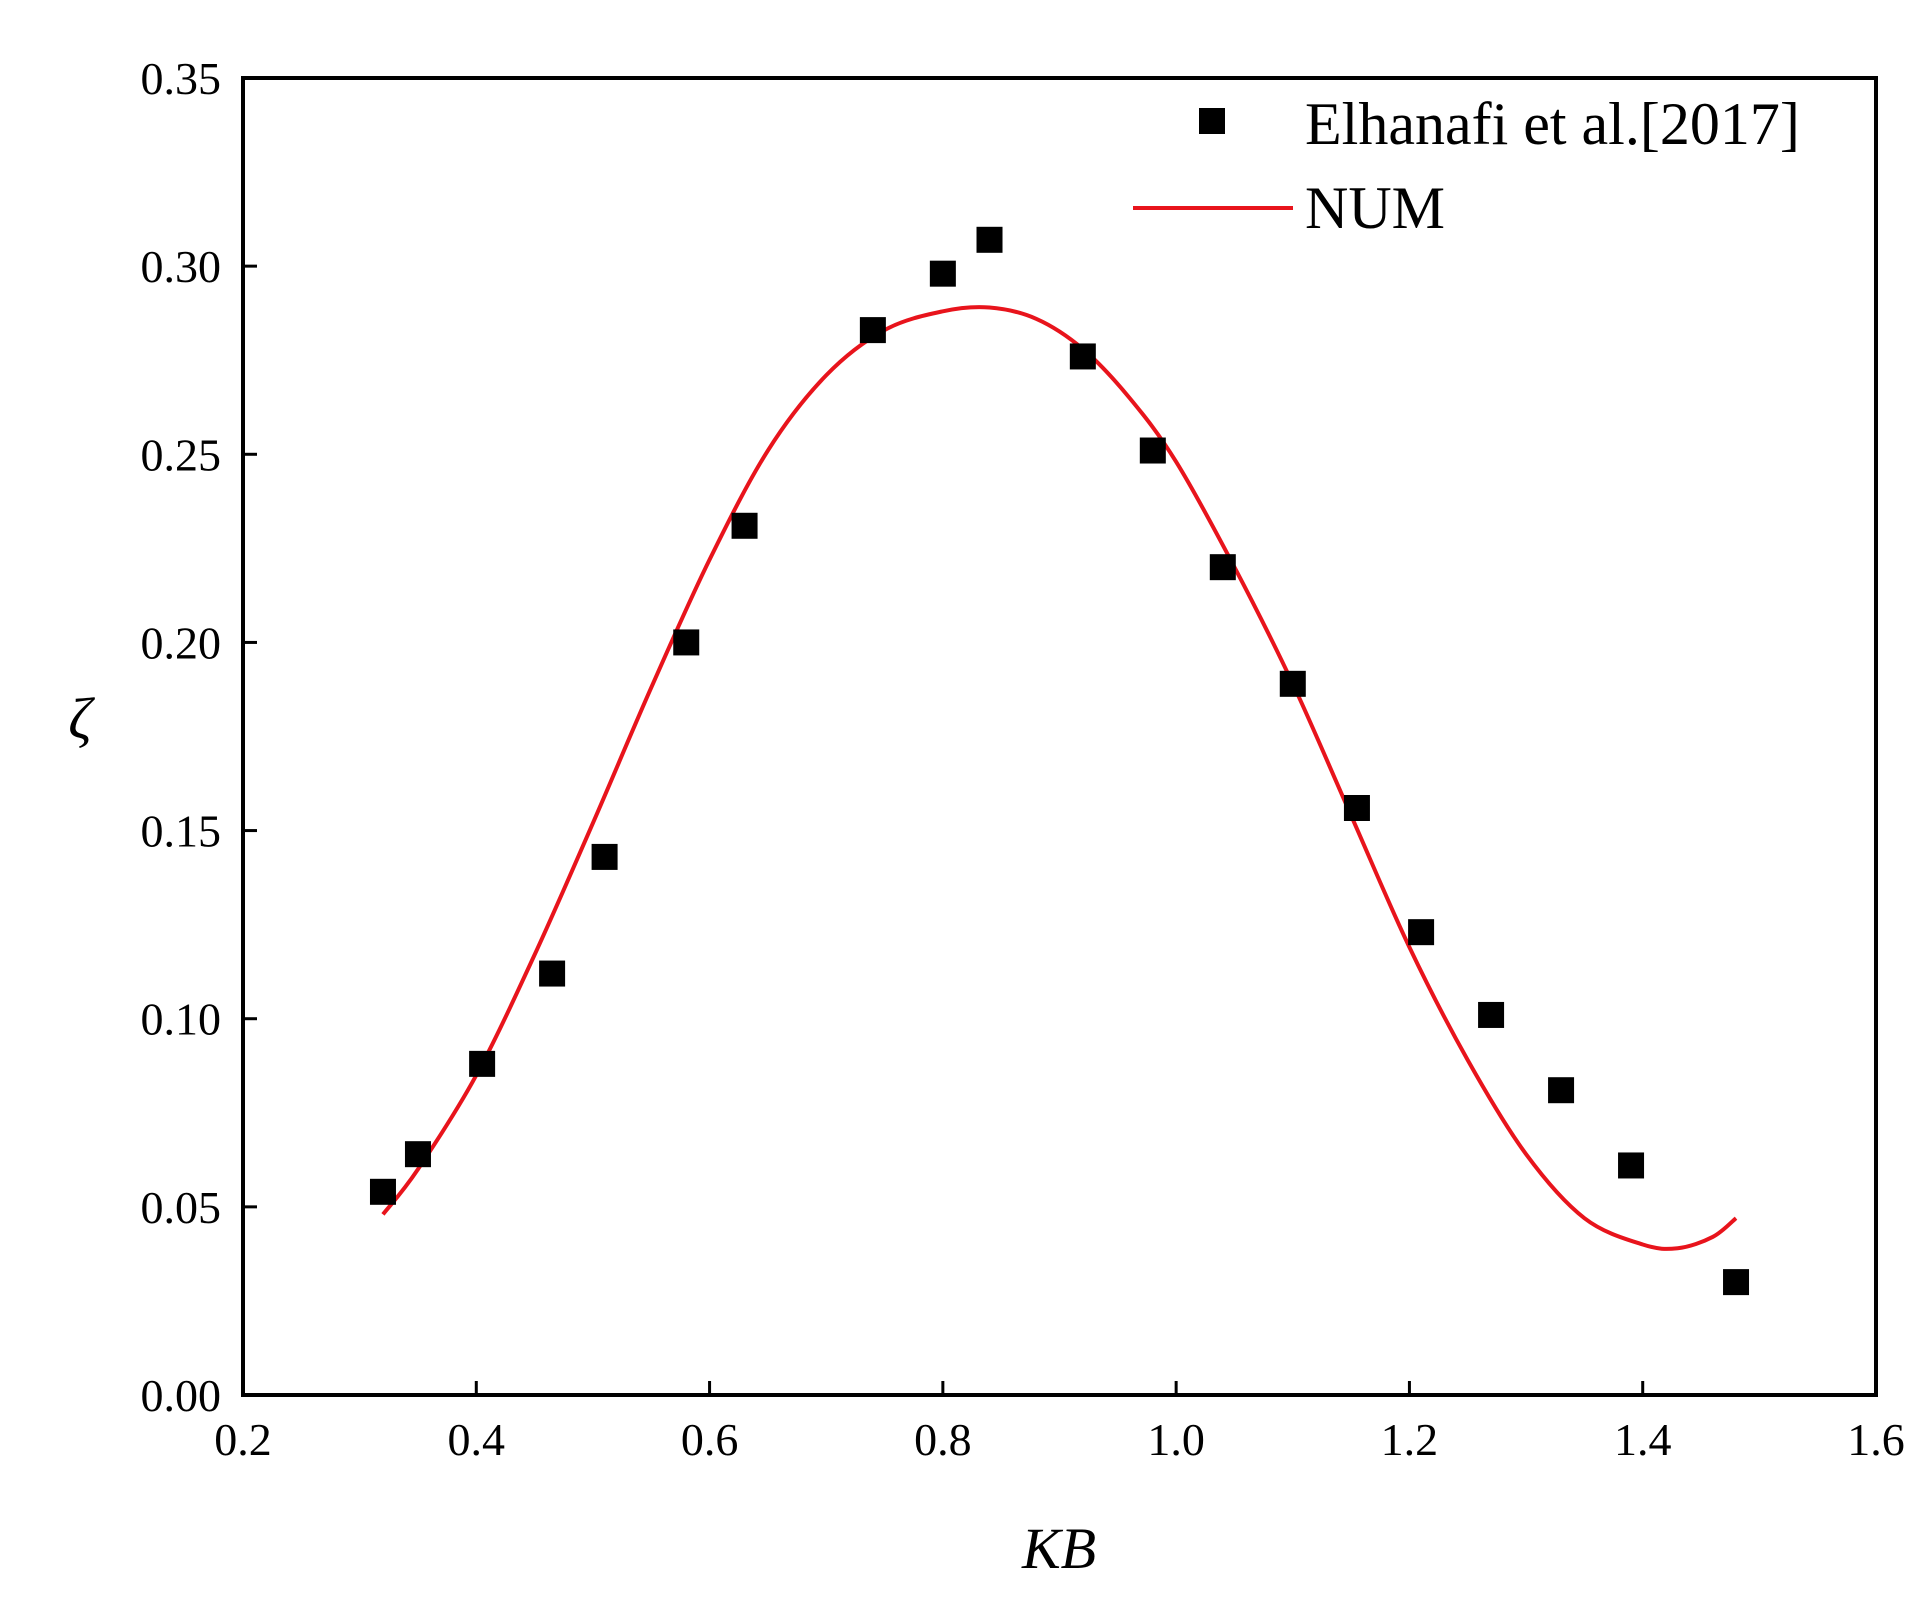  Describe the element at coordinates (181, 454) in the screenshot. I see `y-tick-label: 0.25` at that location.